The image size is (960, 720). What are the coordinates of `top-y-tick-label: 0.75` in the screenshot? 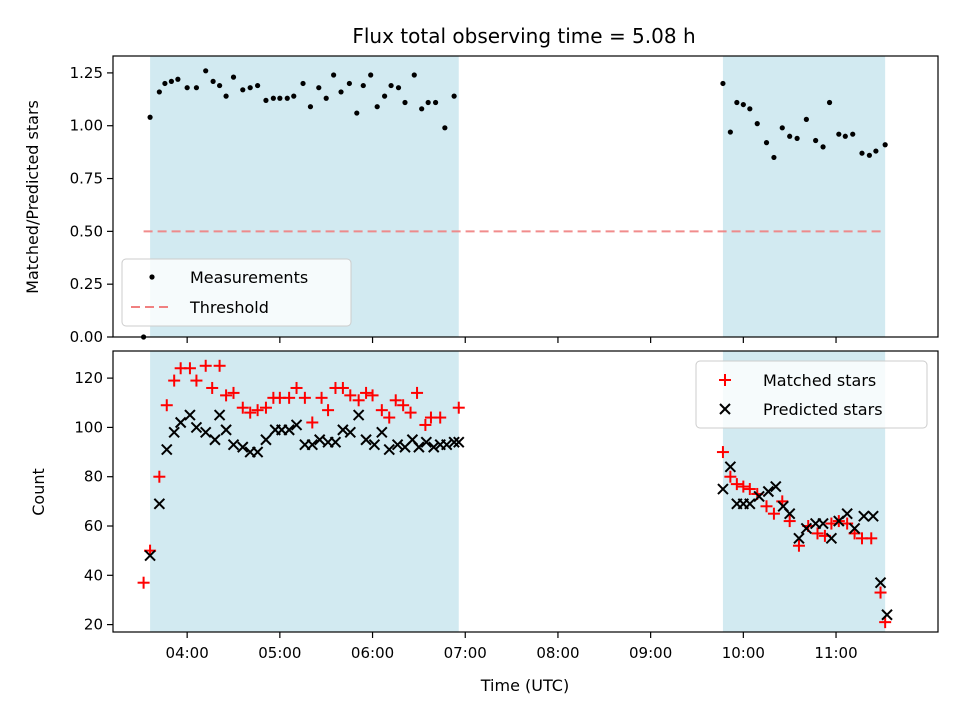 It's located at (86, 179).